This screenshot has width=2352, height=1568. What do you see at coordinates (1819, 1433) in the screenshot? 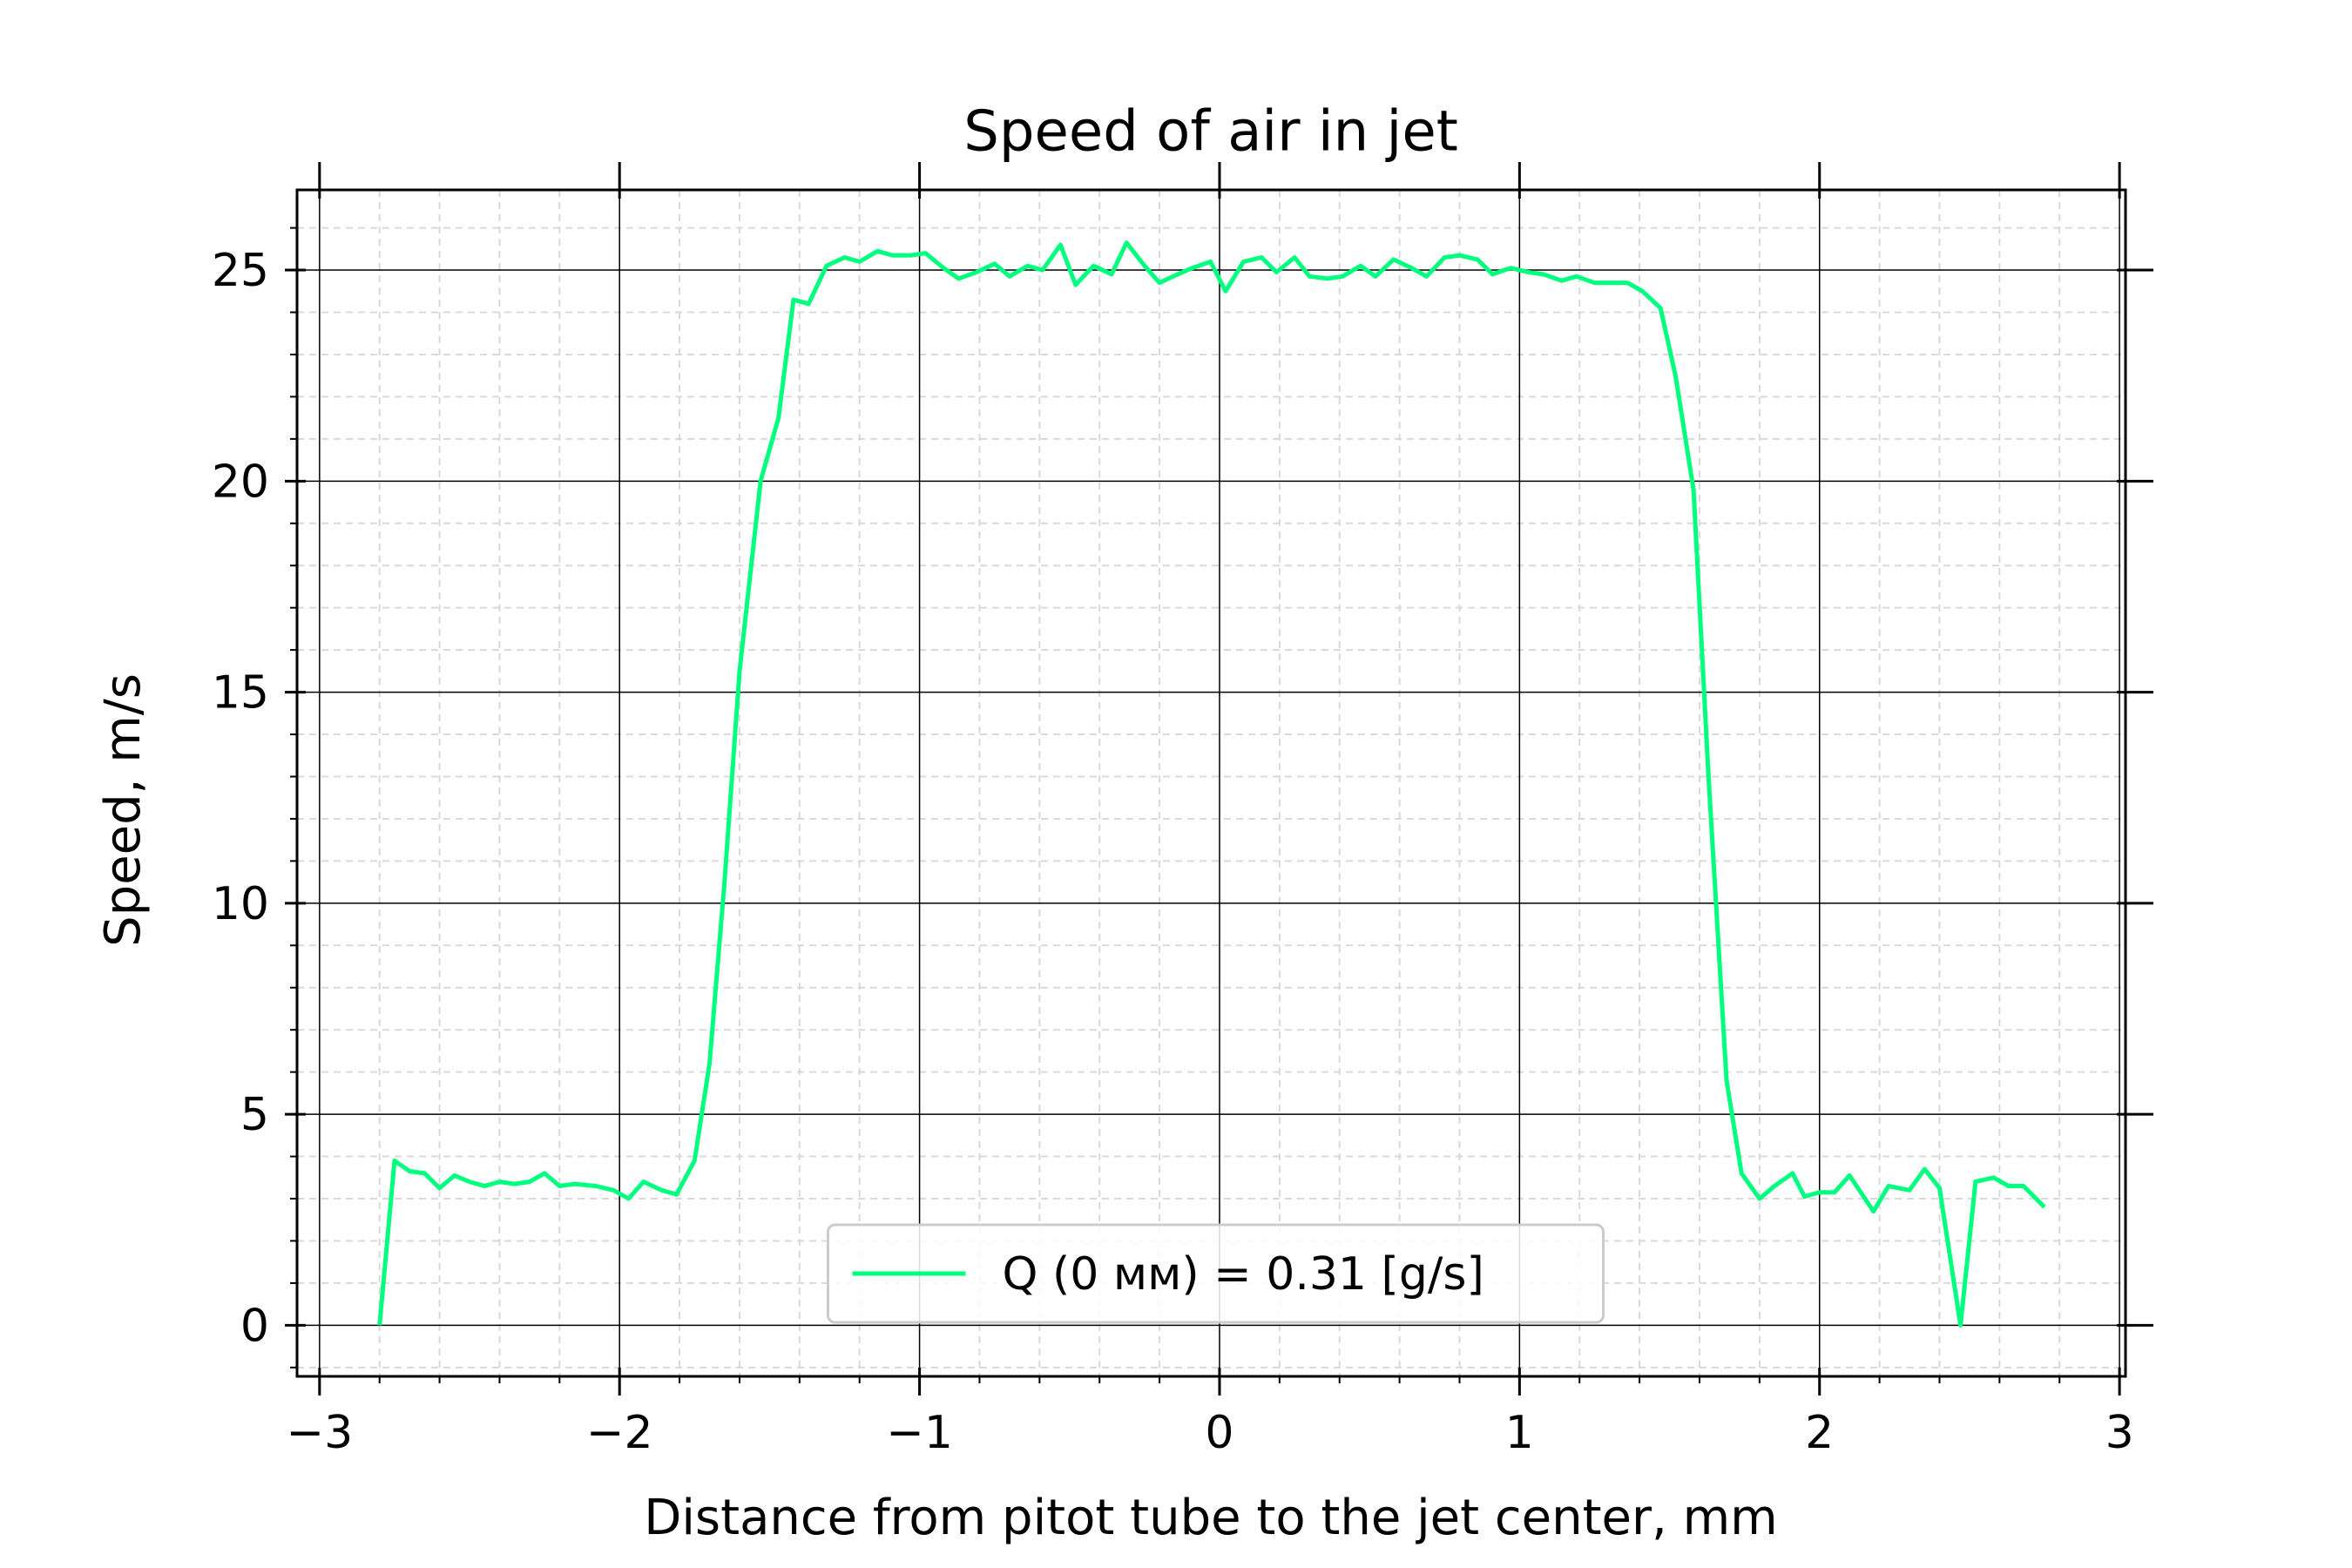
I see `x-tick-label: 2` at bounding box center [1819, 1433].